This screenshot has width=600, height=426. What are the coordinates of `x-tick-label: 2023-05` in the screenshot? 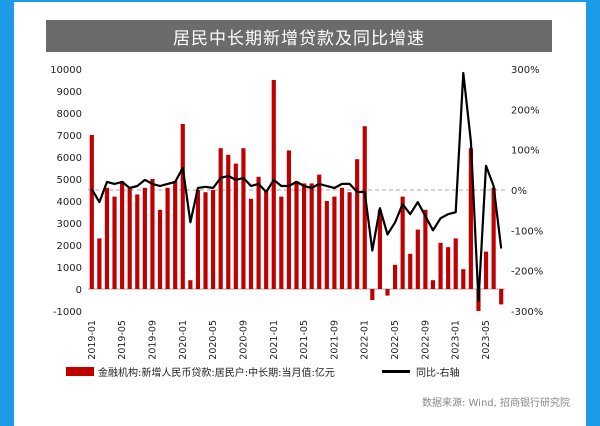 It's located at (486, 340).